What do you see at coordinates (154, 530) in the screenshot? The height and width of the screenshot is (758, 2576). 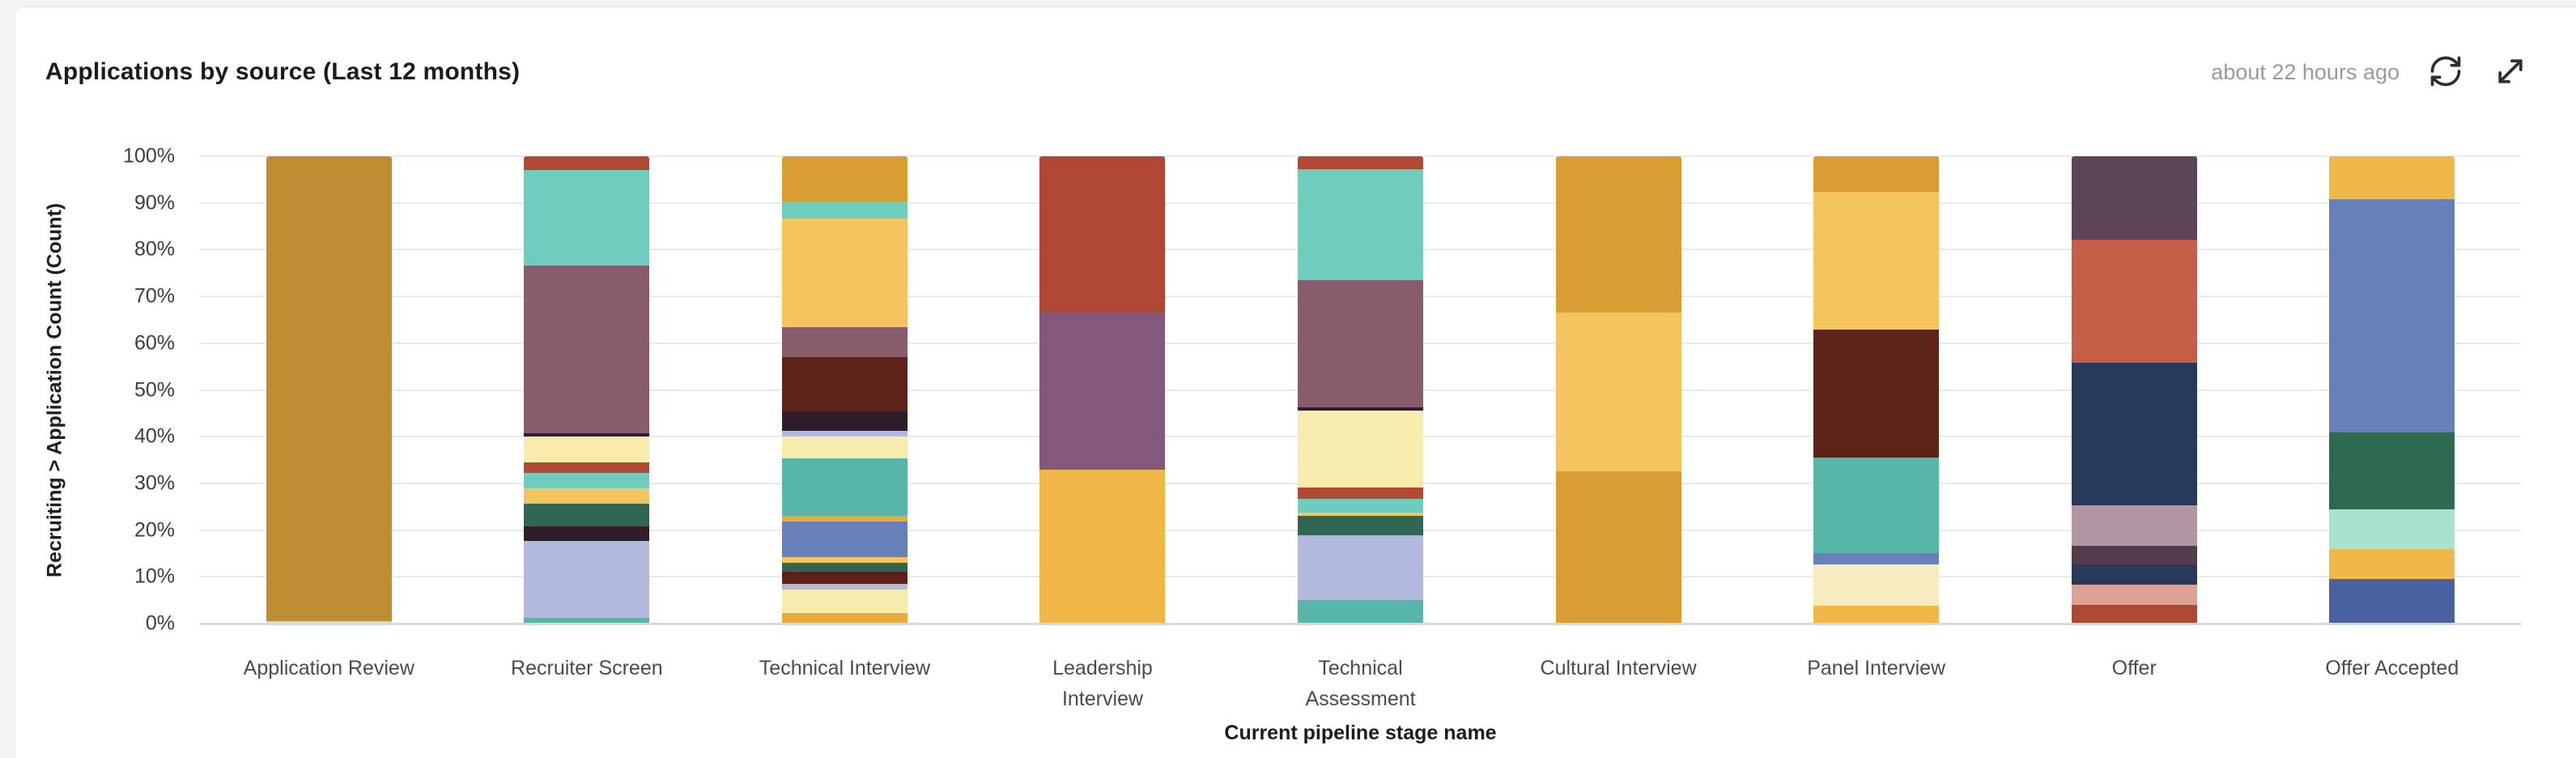 I see `y-tick-label: 20%` at bounding box center [154, 530].